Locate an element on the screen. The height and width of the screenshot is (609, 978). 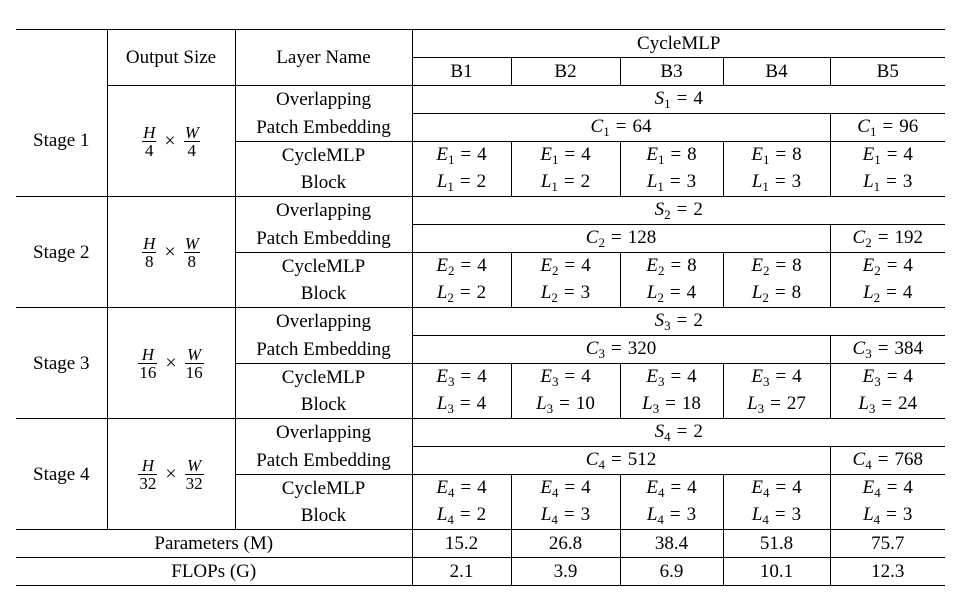
stage-2-expansion-b1: E2 = 4 is located at coordinates (461, 266).